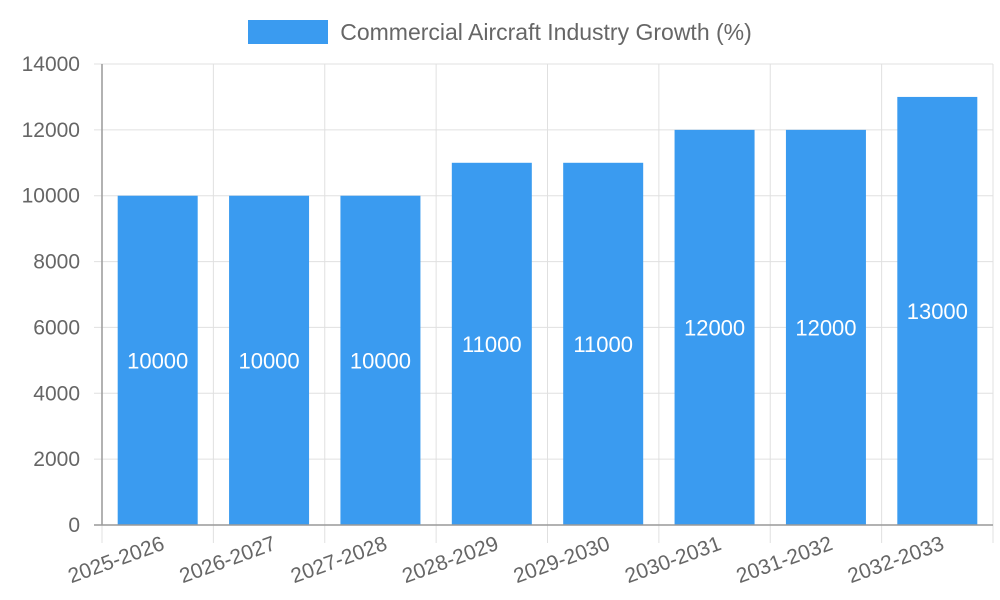 The height and width of the screenshot is (600, 1000). What do you see at coordinates (56, 459) in the screenshot?
I see `y-tick-label: 2000` at bounding box center [56, 459].